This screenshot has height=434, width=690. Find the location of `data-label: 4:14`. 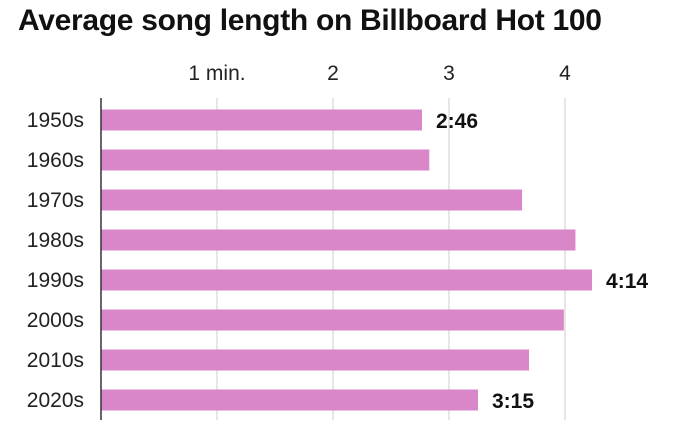

data-label: 4:14 is located at coordinates (627, 281).